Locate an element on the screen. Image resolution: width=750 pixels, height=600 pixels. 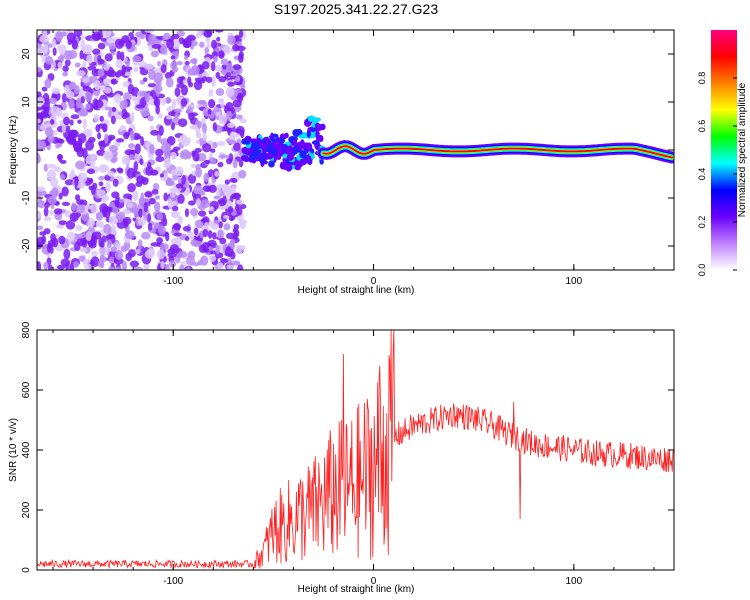
colorbar-tick-label: 0.4 is located at coordinates (702, 174).